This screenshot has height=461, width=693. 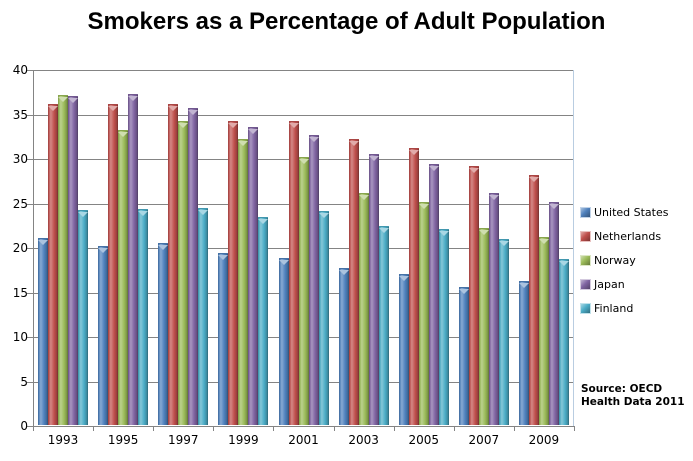 I want to click on legend-label: United States, so click(x=631, y=212).